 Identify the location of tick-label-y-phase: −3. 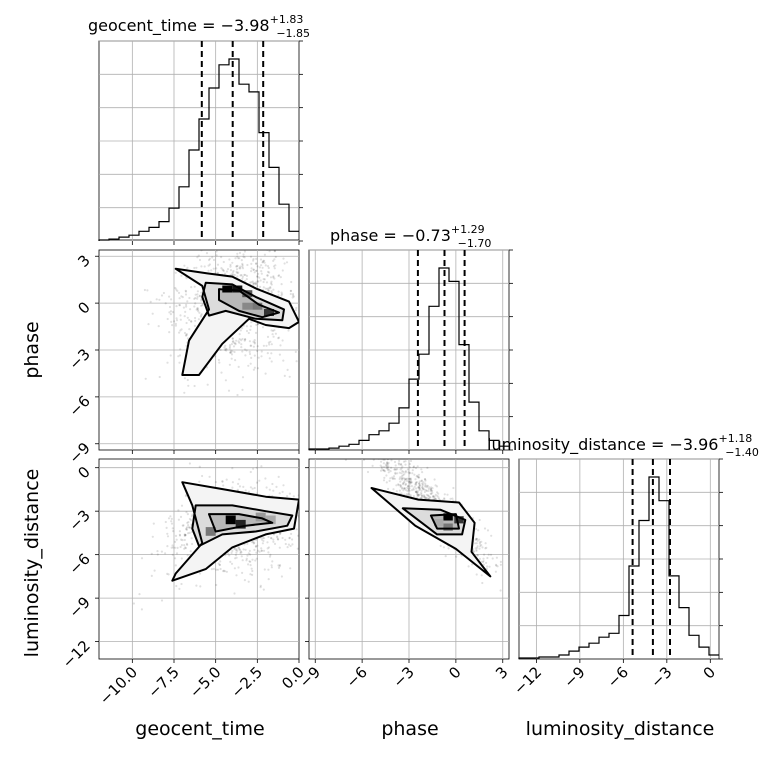
(79, 359).